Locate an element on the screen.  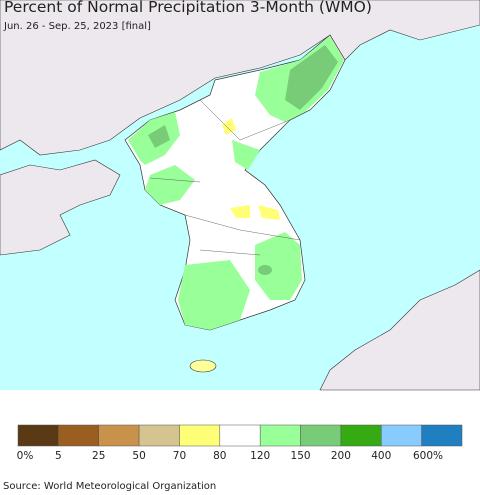
sw-wet is located at coordinates (214, 295).